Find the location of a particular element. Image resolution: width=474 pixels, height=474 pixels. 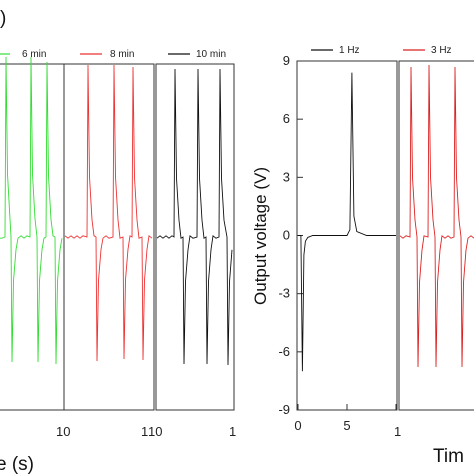

legend-label: 10 min is located at coordinates (211, 54).